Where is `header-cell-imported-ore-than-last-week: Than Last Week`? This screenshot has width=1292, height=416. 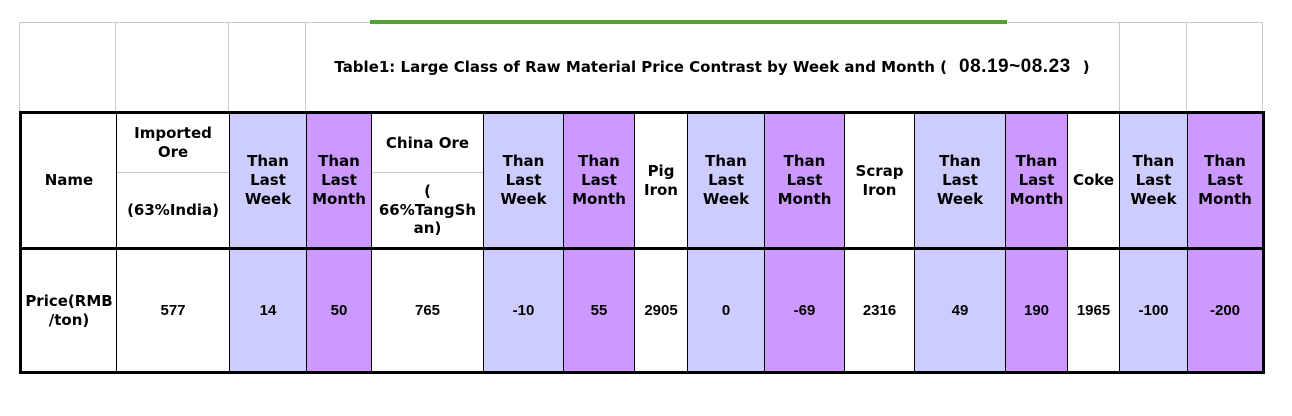
header-cell-imported-ore-than-last-week: Than Last Week is located at coordinates (268, 181).